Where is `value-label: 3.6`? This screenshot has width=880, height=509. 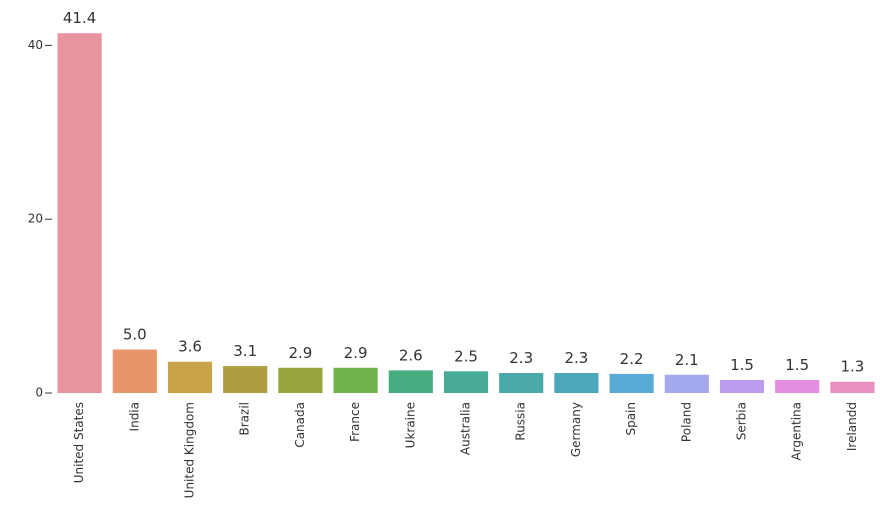 value-label: 3.6 is located at coordinates (190, 347).